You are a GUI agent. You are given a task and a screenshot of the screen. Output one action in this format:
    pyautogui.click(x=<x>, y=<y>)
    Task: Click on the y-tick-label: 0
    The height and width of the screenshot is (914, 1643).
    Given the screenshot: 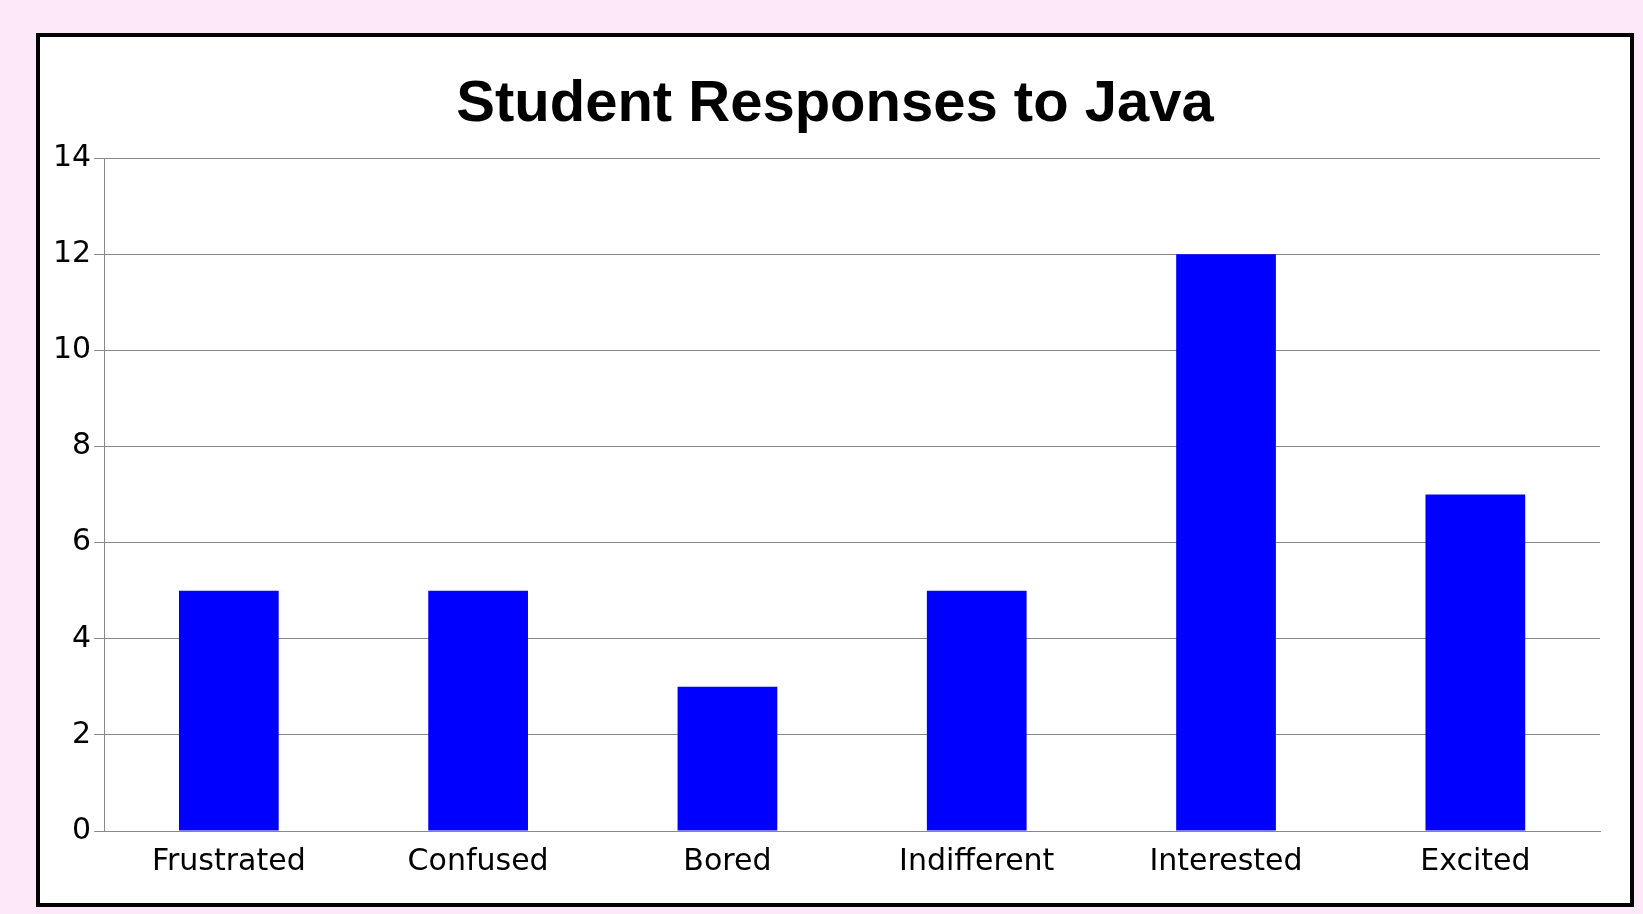 What is the action you would take?
    pyautogui.click(x=82, y=828)
    